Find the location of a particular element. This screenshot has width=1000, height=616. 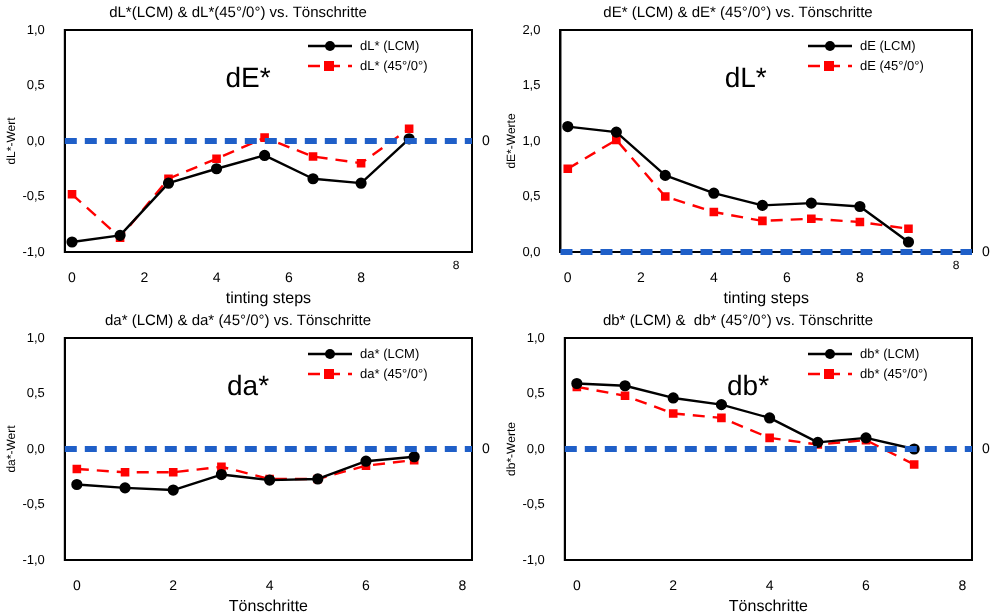

annotation: dL* is located at coordinates (746, 76).